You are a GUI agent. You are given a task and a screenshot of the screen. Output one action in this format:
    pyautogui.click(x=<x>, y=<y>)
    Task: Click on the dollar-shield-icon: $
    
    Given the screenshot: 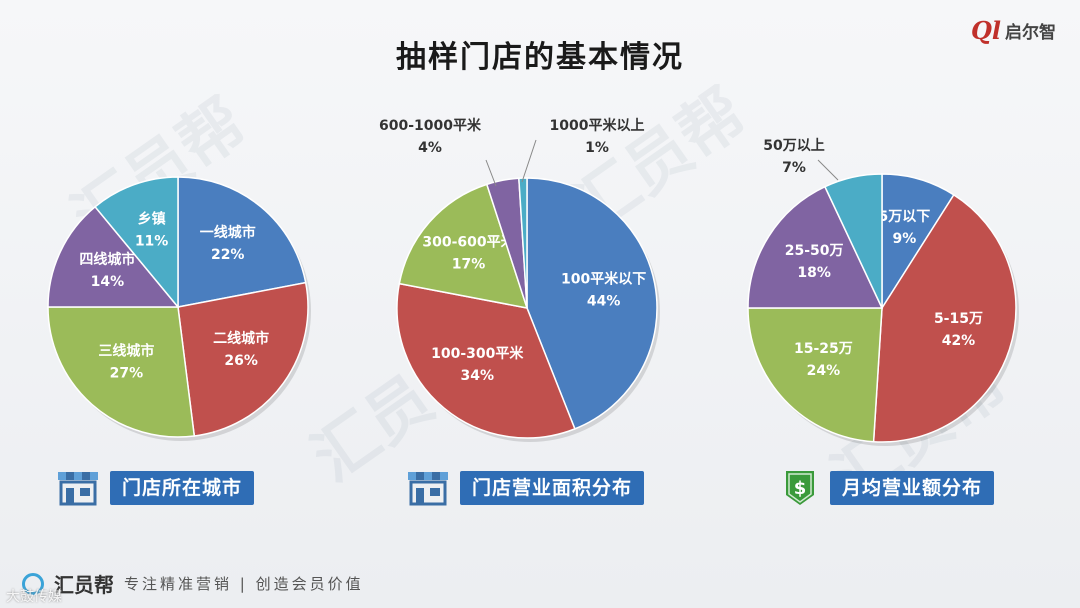 What is the action you would take?
    pyautogui.click(x=800, y=488)
    